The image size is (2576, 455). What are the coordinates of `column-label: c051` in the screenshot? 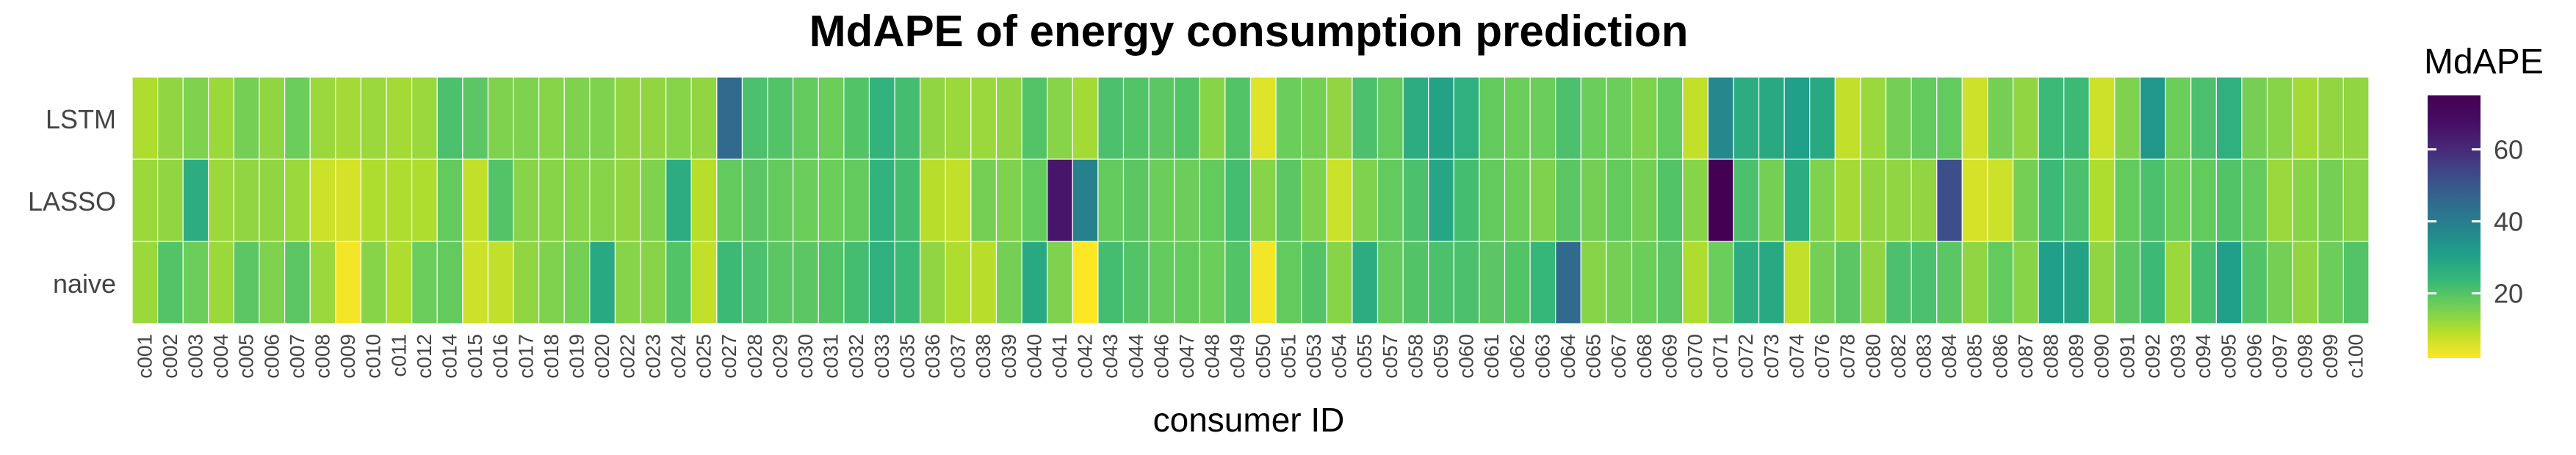 It's located at (1288, 356).